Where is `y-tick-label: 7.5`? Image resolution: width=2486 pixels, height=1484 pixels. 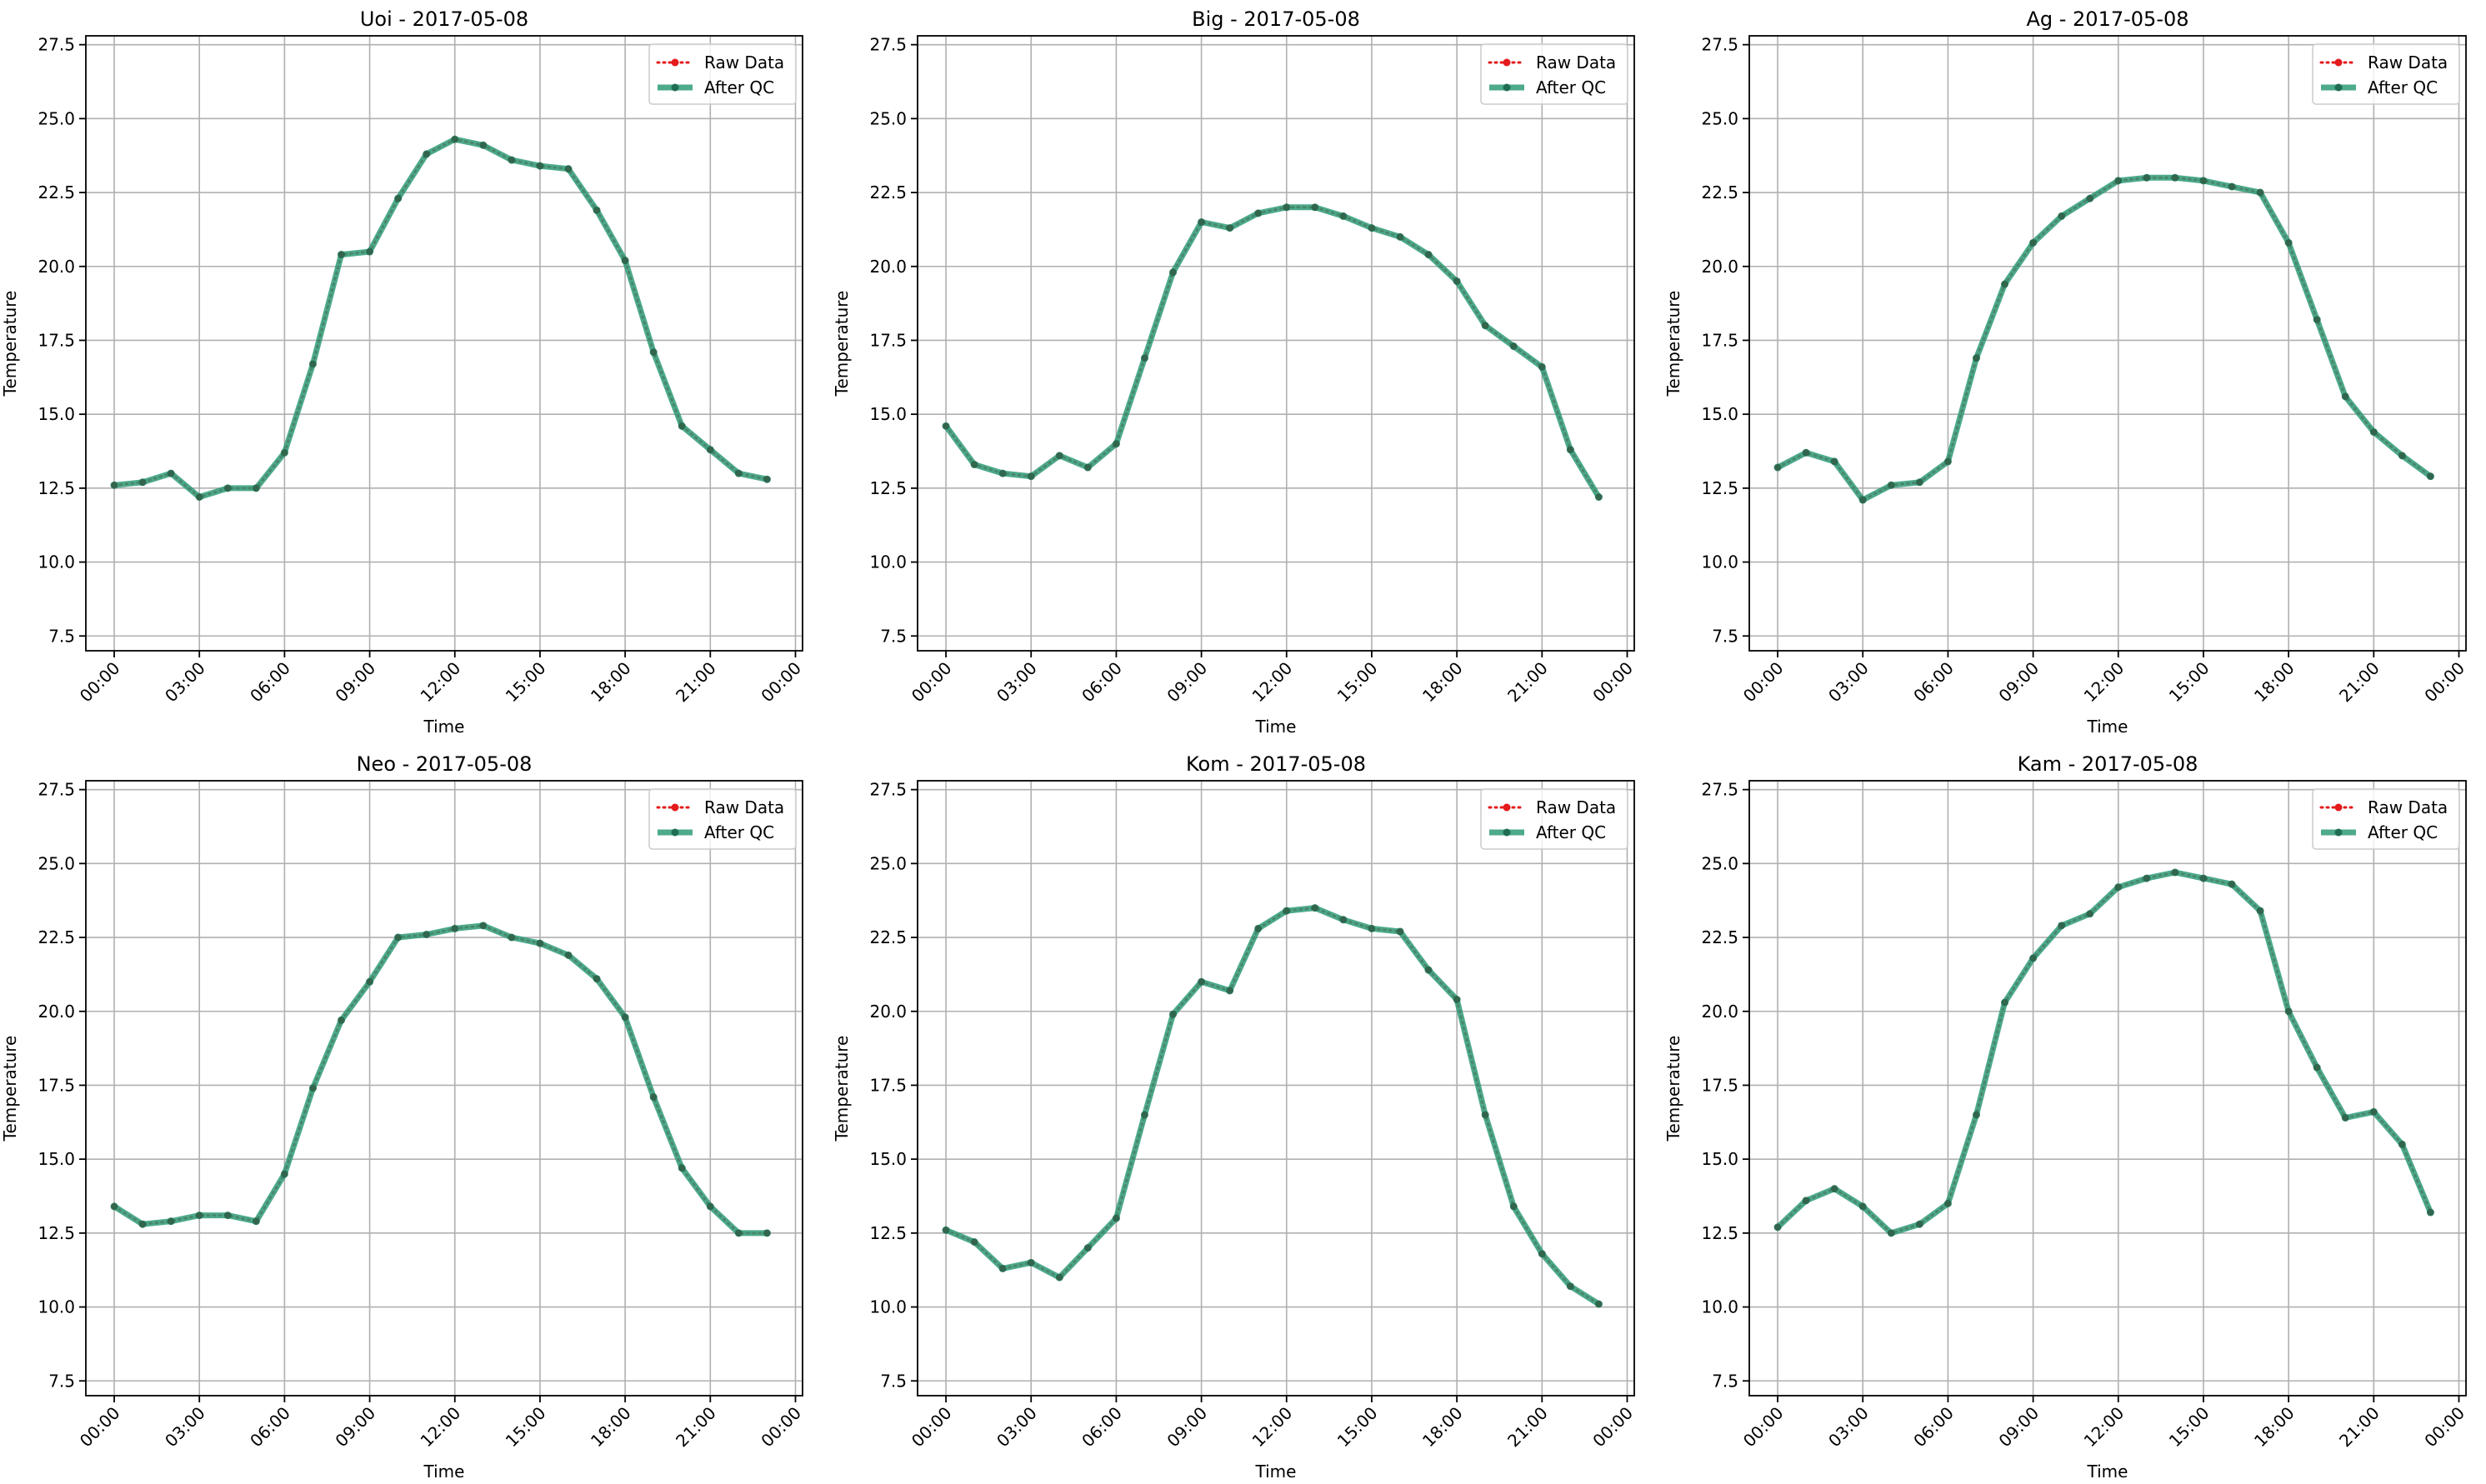 y-tick-label: 7.5 is located at coordinates (1725, 1381).